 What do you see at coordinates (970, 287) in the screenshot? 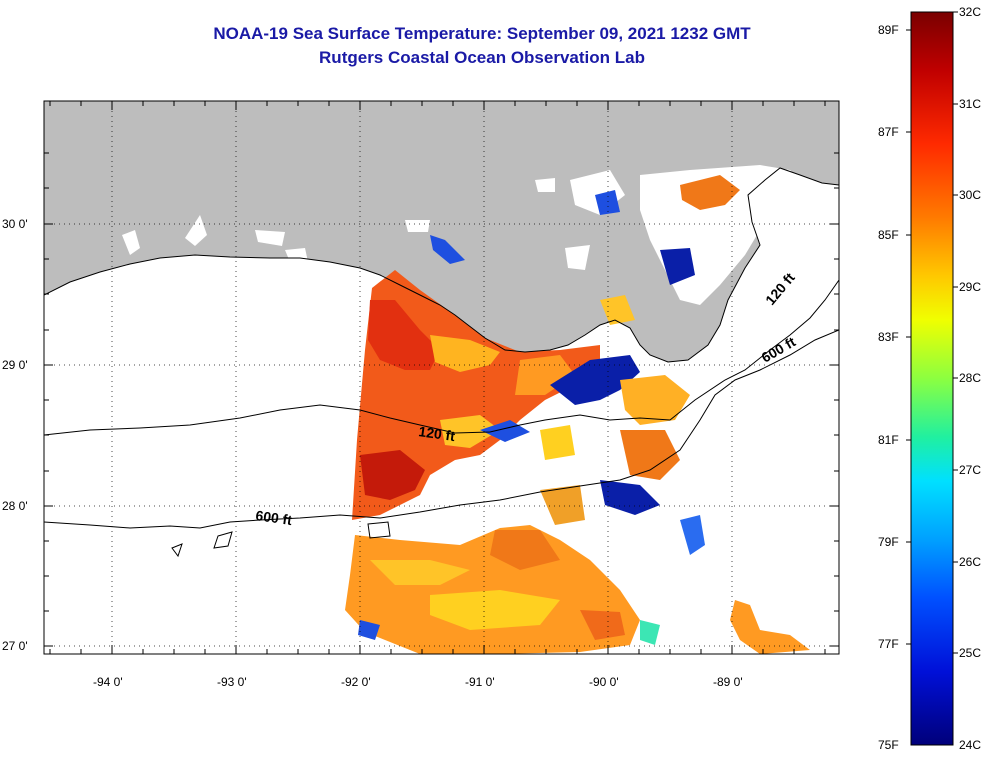
I see `colorbar-label-29c: 29C` at bounding box center [970, 287].